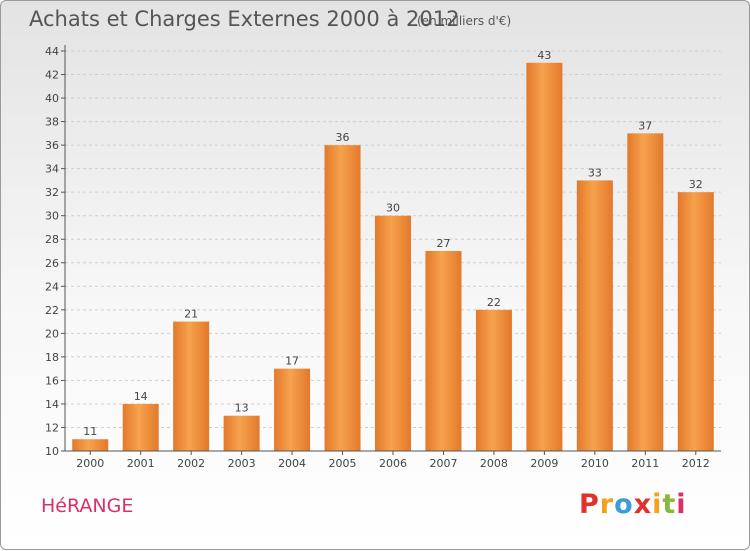  What do you see at coordinates (443, 243) in the screenshot?
I see `value-label: 27` at bounding box center [443, 243].